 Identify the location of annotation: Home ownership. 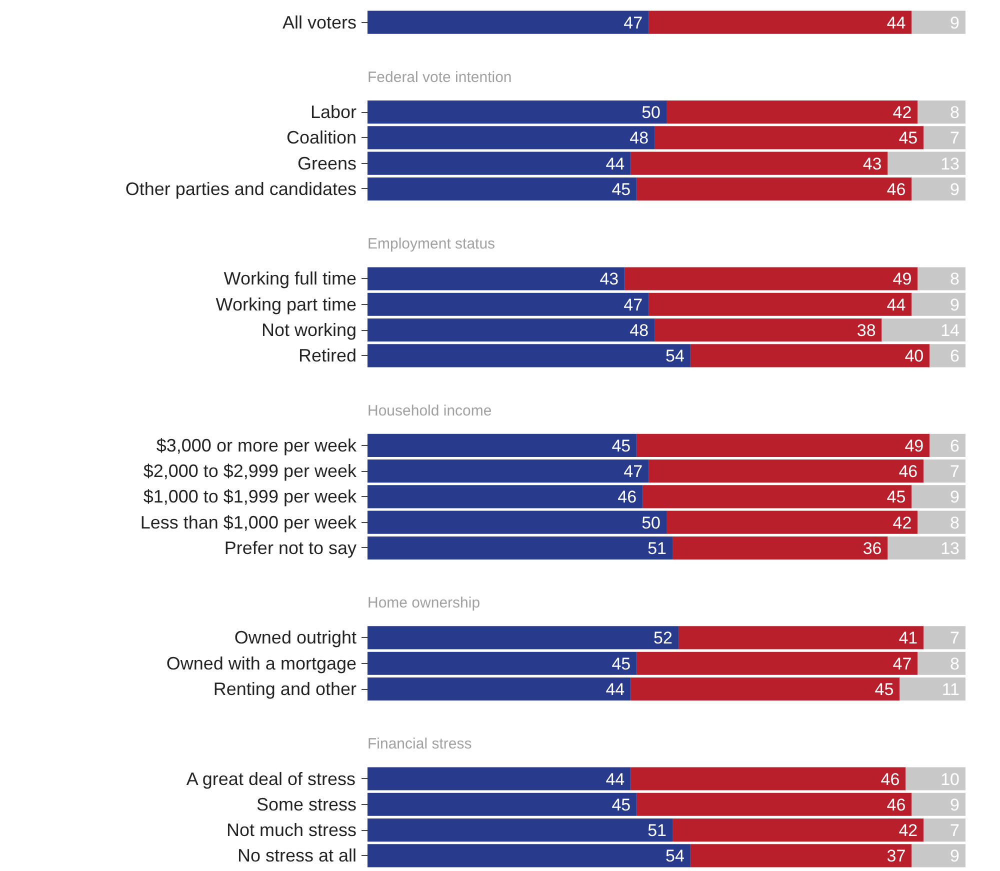
(424, 603).